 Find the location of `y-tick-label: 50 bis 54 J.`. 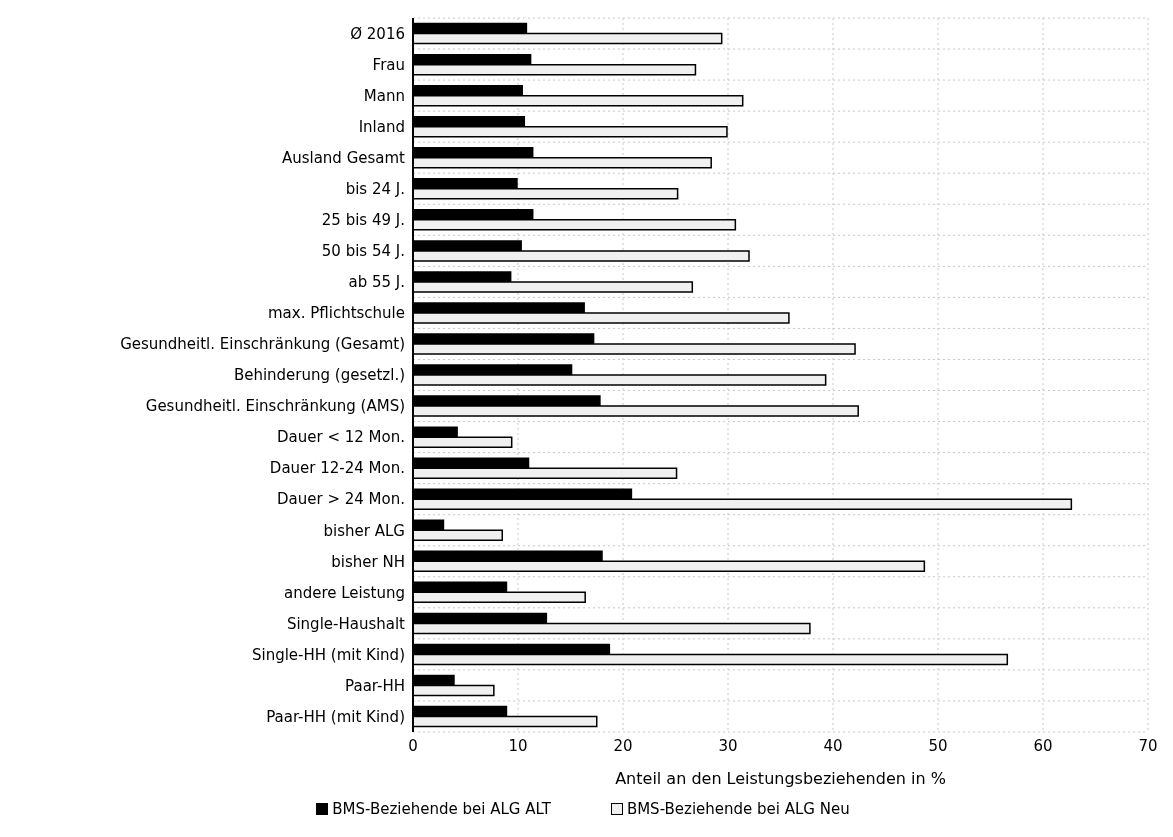

y-tick-label: 50 bis 54 J. is located at coordinates (363, 251).